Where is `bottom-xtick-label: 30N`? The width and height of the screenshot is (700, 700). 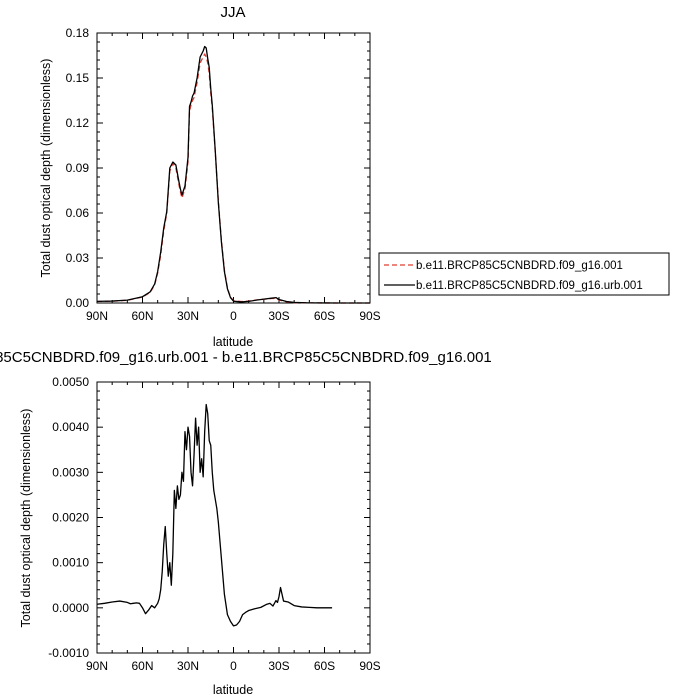 bottom-xtick-label: 30N is located at coordinates (188, 666).